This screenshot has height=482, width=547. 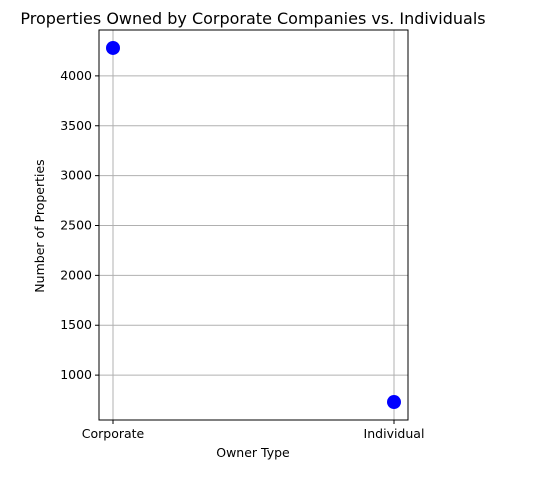 What do you see at coordinates (76, 374) in the screenshot?
I see `y-tick-label: 1000` at bounding box center [76, 374].